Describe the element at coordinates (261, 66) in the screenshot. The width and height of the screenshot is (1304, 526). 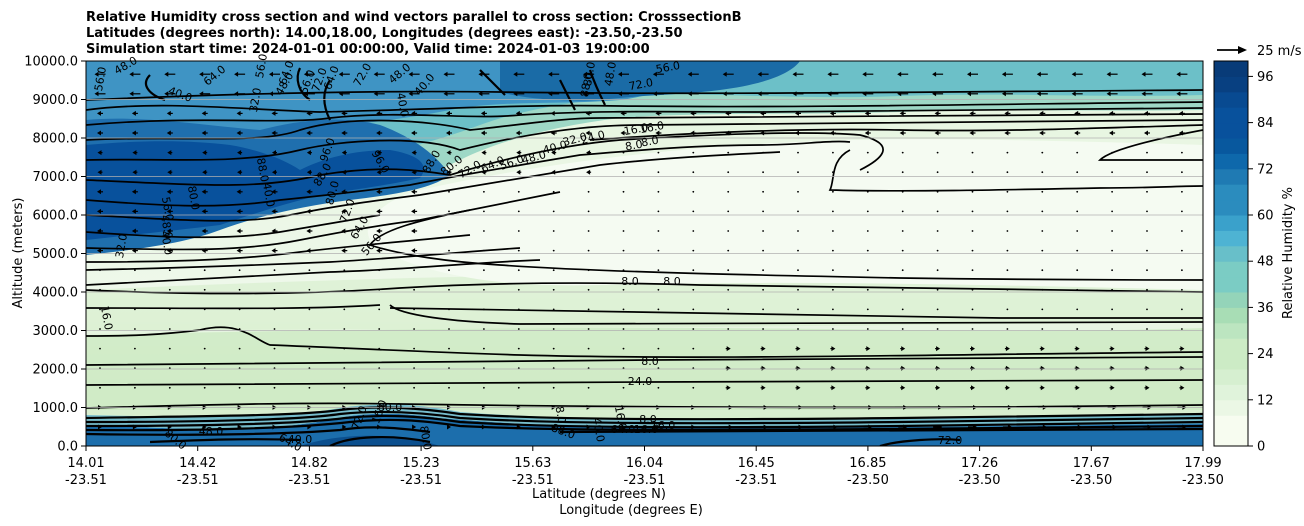
I see `contour-label: 56.0` at that location.